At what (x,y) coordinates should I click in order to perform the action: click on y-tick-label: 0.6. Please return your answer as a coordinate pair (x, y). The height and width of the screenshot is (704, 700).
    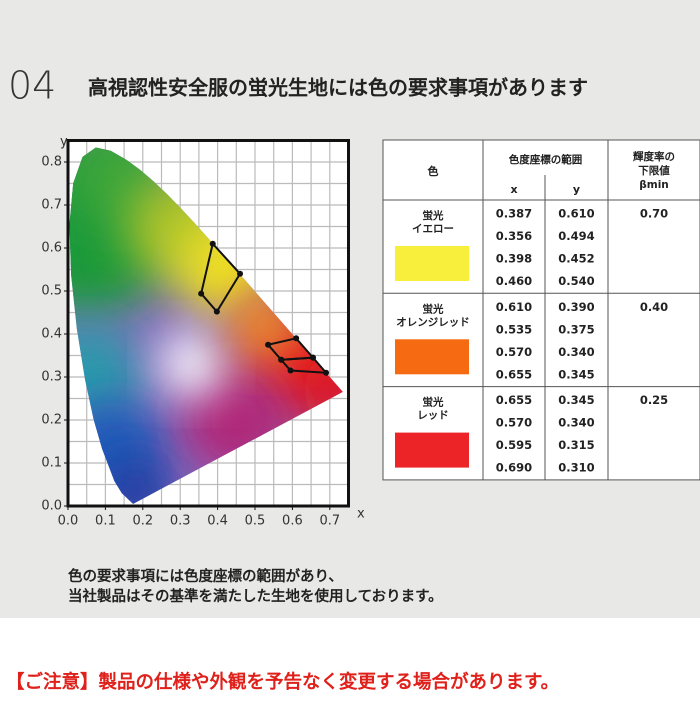
    Looking at the image, I should click on (51, 248).